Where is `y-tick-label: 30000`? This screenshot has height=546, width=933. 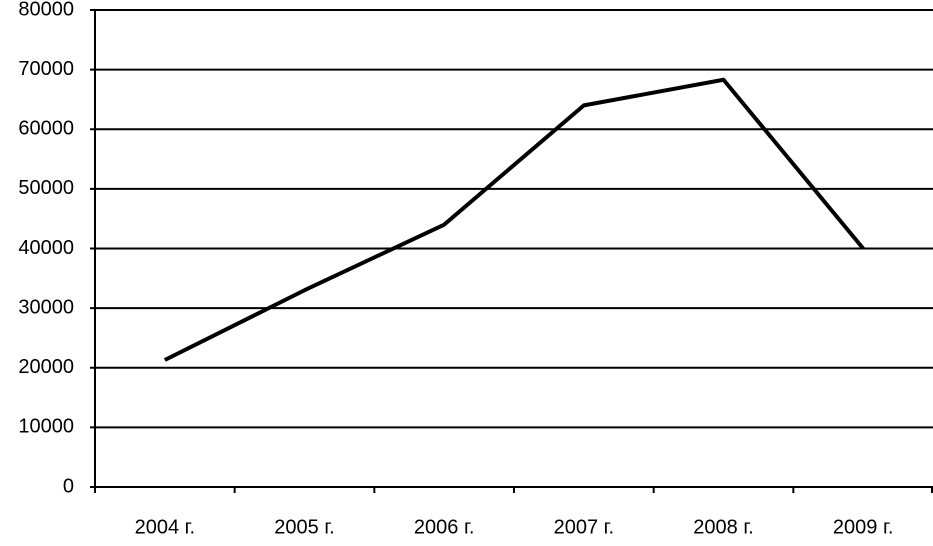
y-tick-label: 30000 is located at coordinates (46, 307).